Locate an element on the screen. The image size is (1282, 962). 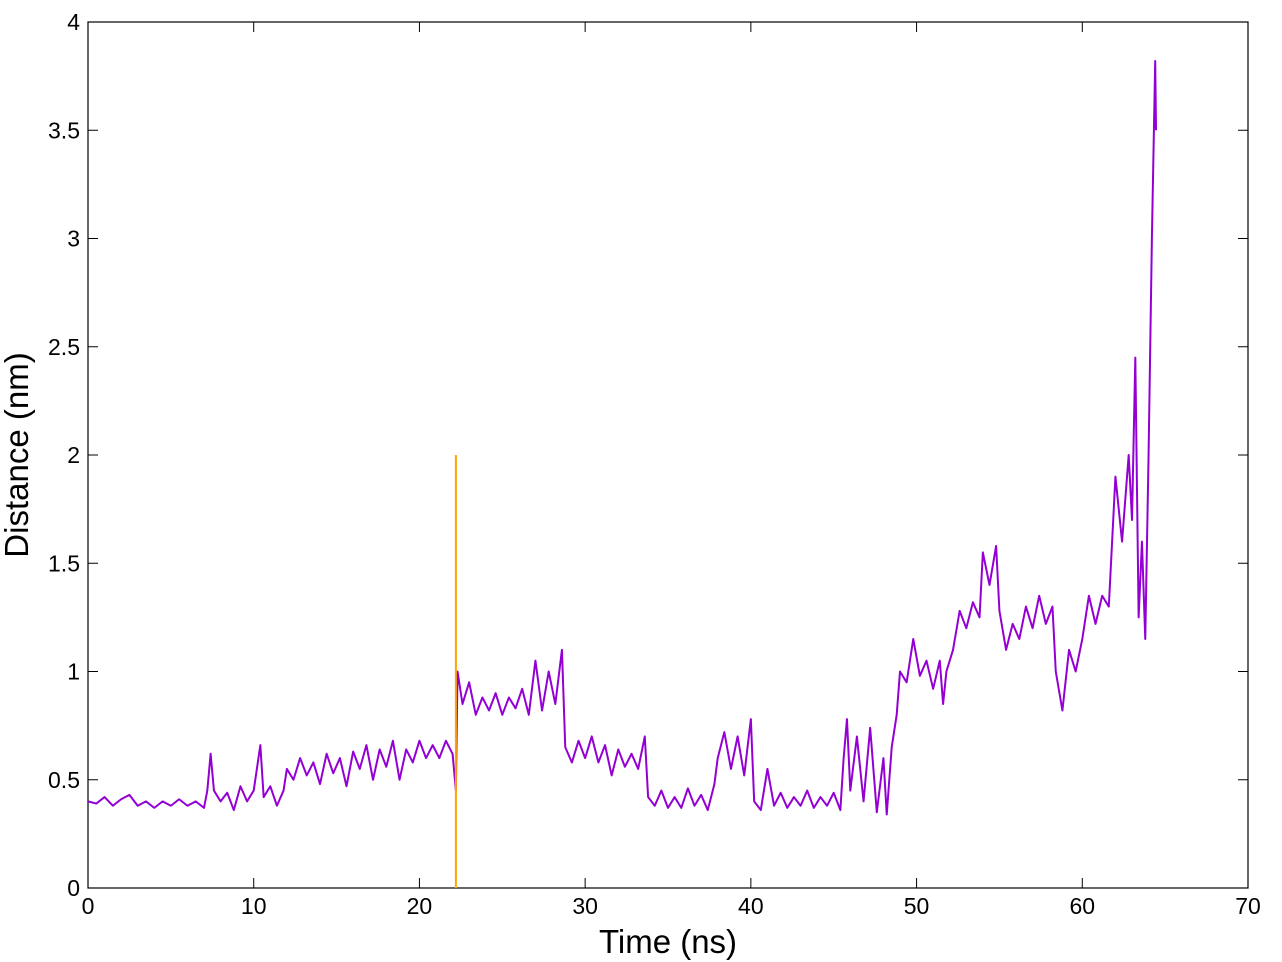
x-tick-label: 50 is located at coordinates (917, 906).